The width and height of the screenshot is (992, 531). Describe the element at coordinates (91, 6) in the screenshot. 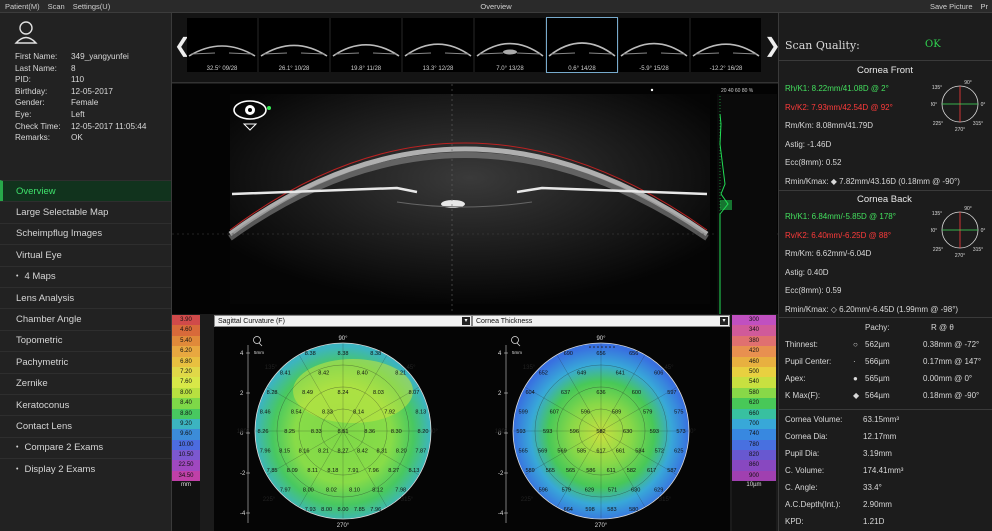

I see `menu-settings: Settings(U)` at that location.